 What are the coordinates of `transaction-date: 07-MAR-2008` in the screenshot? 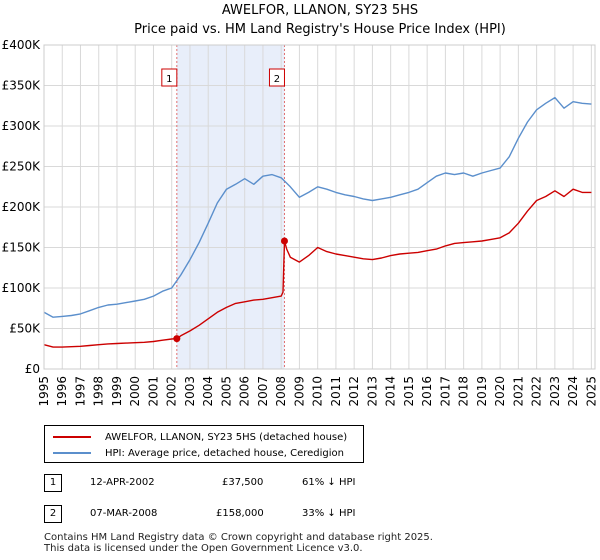 It's located at (124, 513).